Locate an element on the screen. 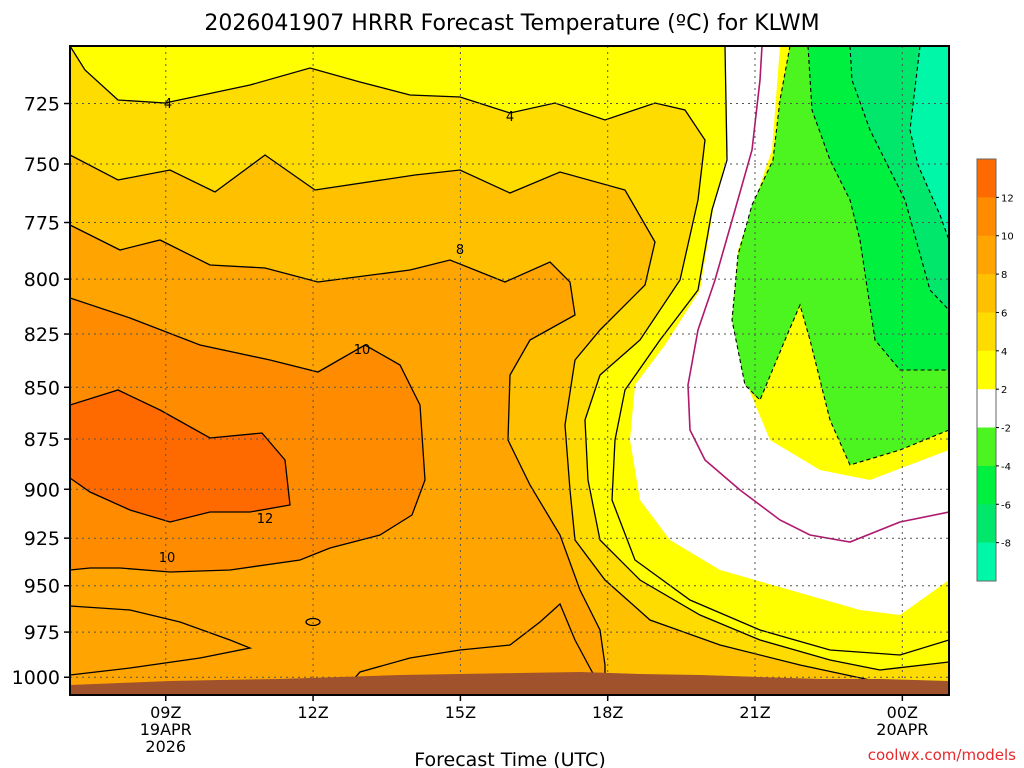 The width and height of the screenshot is (1024, 768). x-axis-label: Forecast Time (UTC) is located at coordinates (509, 758).